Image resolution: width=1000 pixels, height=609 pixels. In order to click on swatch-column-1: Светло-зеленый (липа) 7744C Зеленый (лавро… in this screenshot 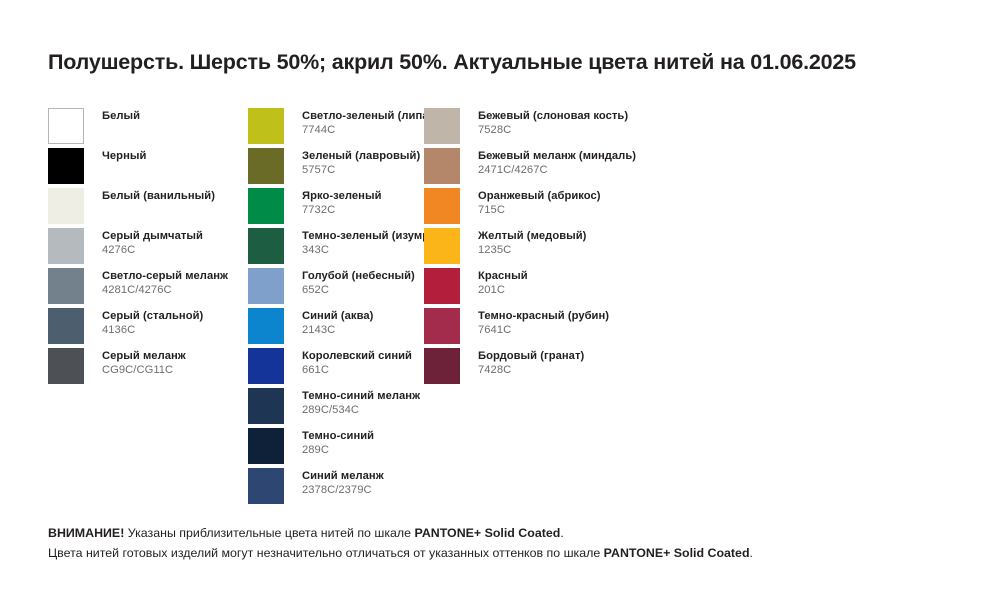, I will do `click(347, 308)`.